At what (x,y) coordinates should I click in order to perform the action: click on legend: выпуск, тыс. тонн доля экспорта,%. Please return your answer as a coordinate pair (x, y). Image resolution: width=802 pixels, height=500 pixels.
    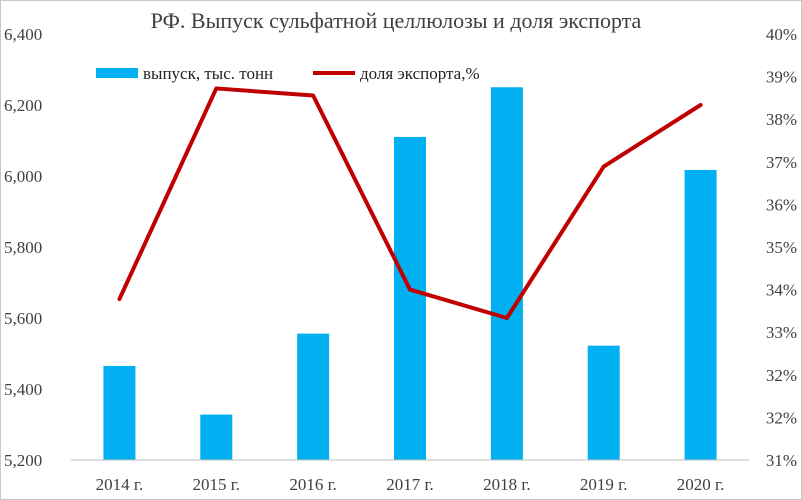
    Looking at the image, I should click on (288, 73).